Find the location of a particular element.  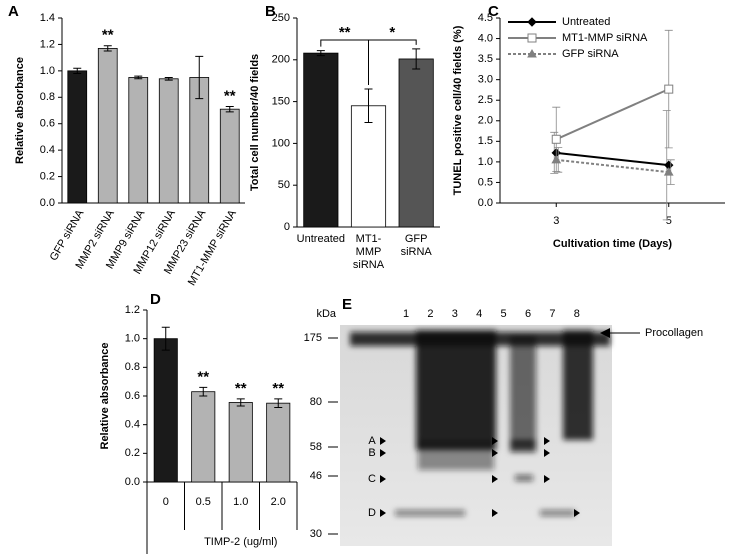

y-tick-label: 0.6 is located at coordinates (132, 396).